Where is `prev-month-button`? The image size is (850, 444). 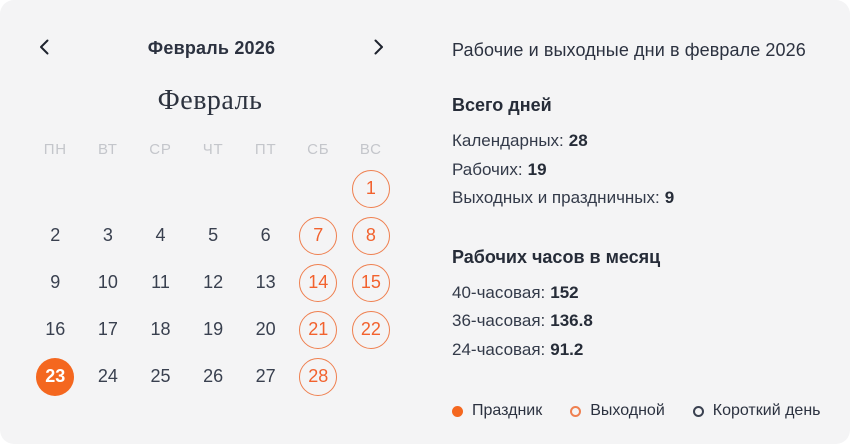
prev-month-button is located at coordinates (44, 48).